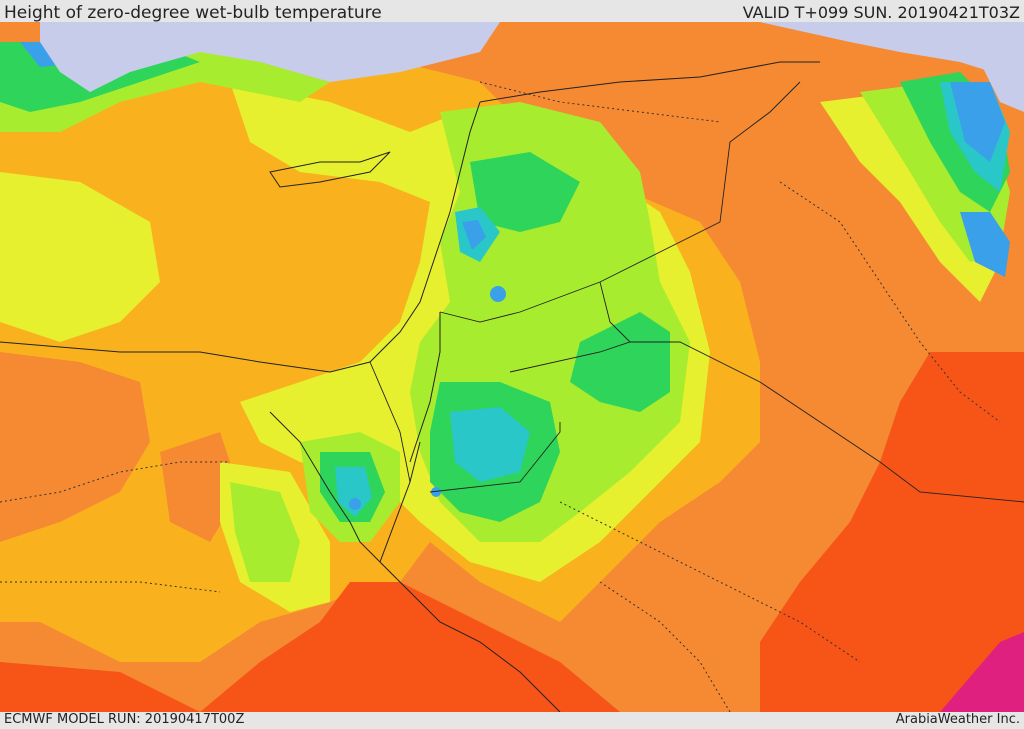 The height and width of the screenshot is (729, 1024). Describe the element at coordinates (75, 447) in the screenshot. I see `orange-patch-west` at that location.